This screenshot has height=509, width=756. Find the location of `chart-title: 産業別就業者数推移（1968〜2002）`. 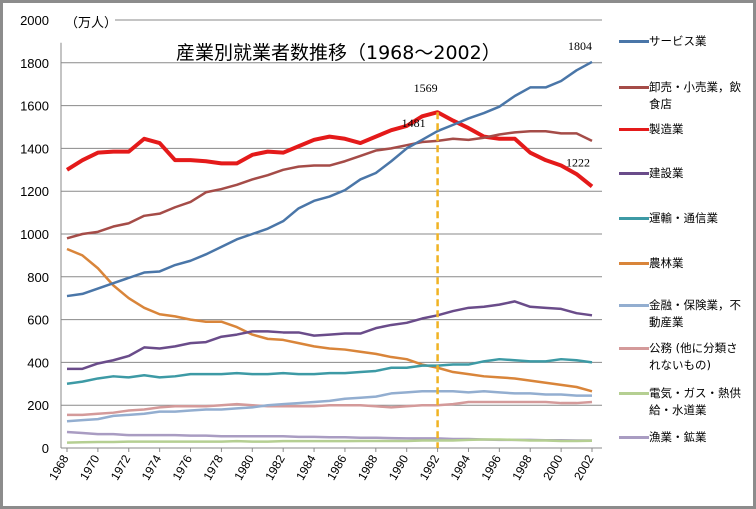

chart-title: 産業別就業者数推移（1968〜2002） is located at coordinates (338, 53).